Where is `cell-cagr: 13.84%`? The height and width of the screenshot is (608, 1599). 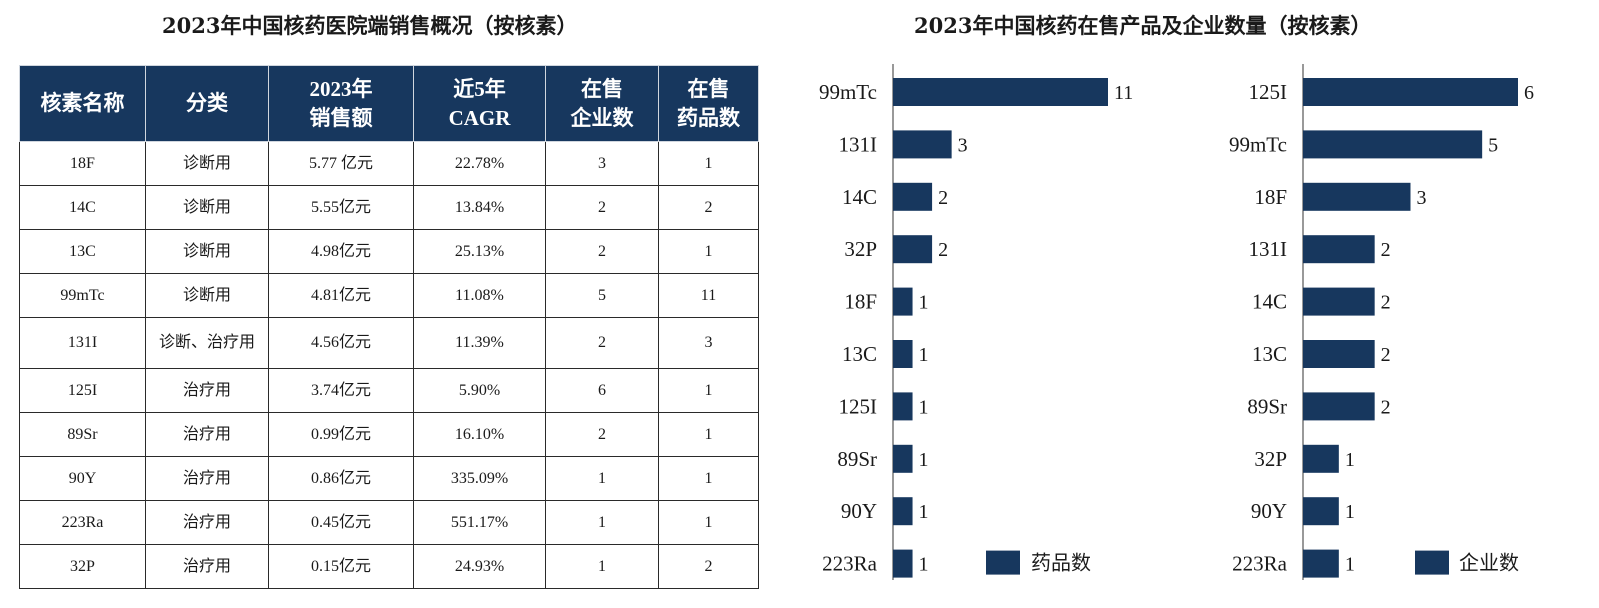
cell-cagr: 13.84% is located at coordinates (479, 207).